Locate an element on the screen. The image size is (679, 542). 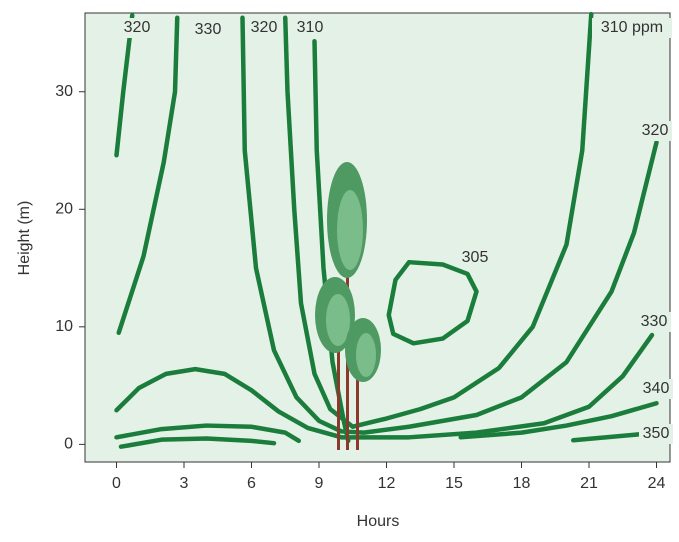
x-axis-label: Hours is located at coordinates (378, 521).